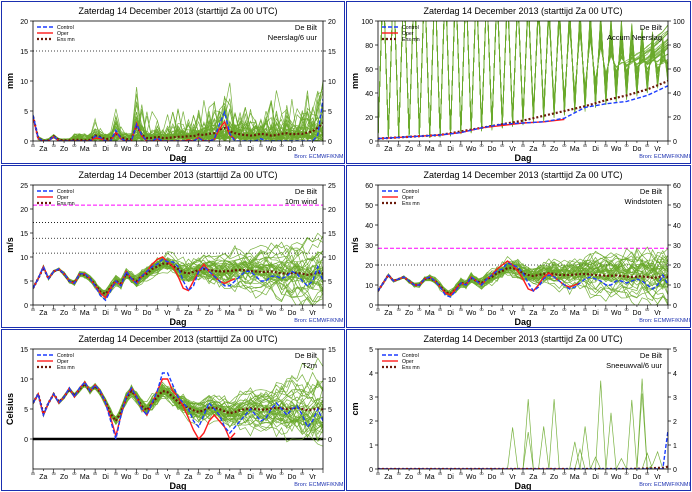  Describe the element at coordinates (24, 380) in the screenshot. I see `y-tick-label-left: 10` at that location.